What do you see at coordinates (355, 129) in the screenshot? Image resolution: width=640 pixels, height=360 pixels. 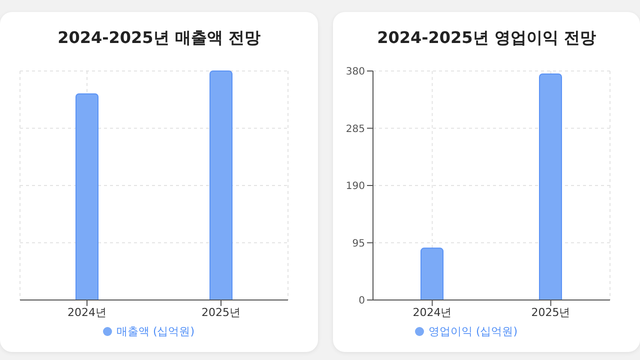 I see `y-tick-label: 285` at bounding box center [355, 129].